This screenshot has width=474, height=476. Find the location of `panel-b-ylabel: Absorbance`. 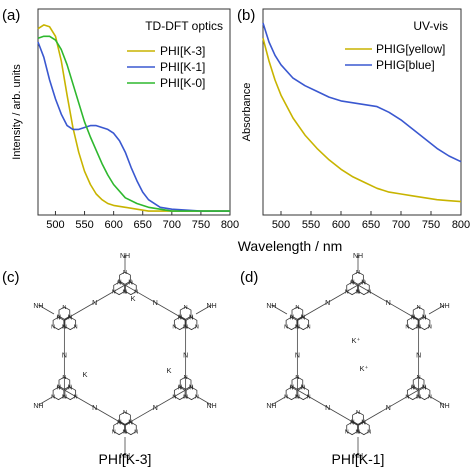

panel-b-ylabel: Absorbance is located at coordinates (247, 112).